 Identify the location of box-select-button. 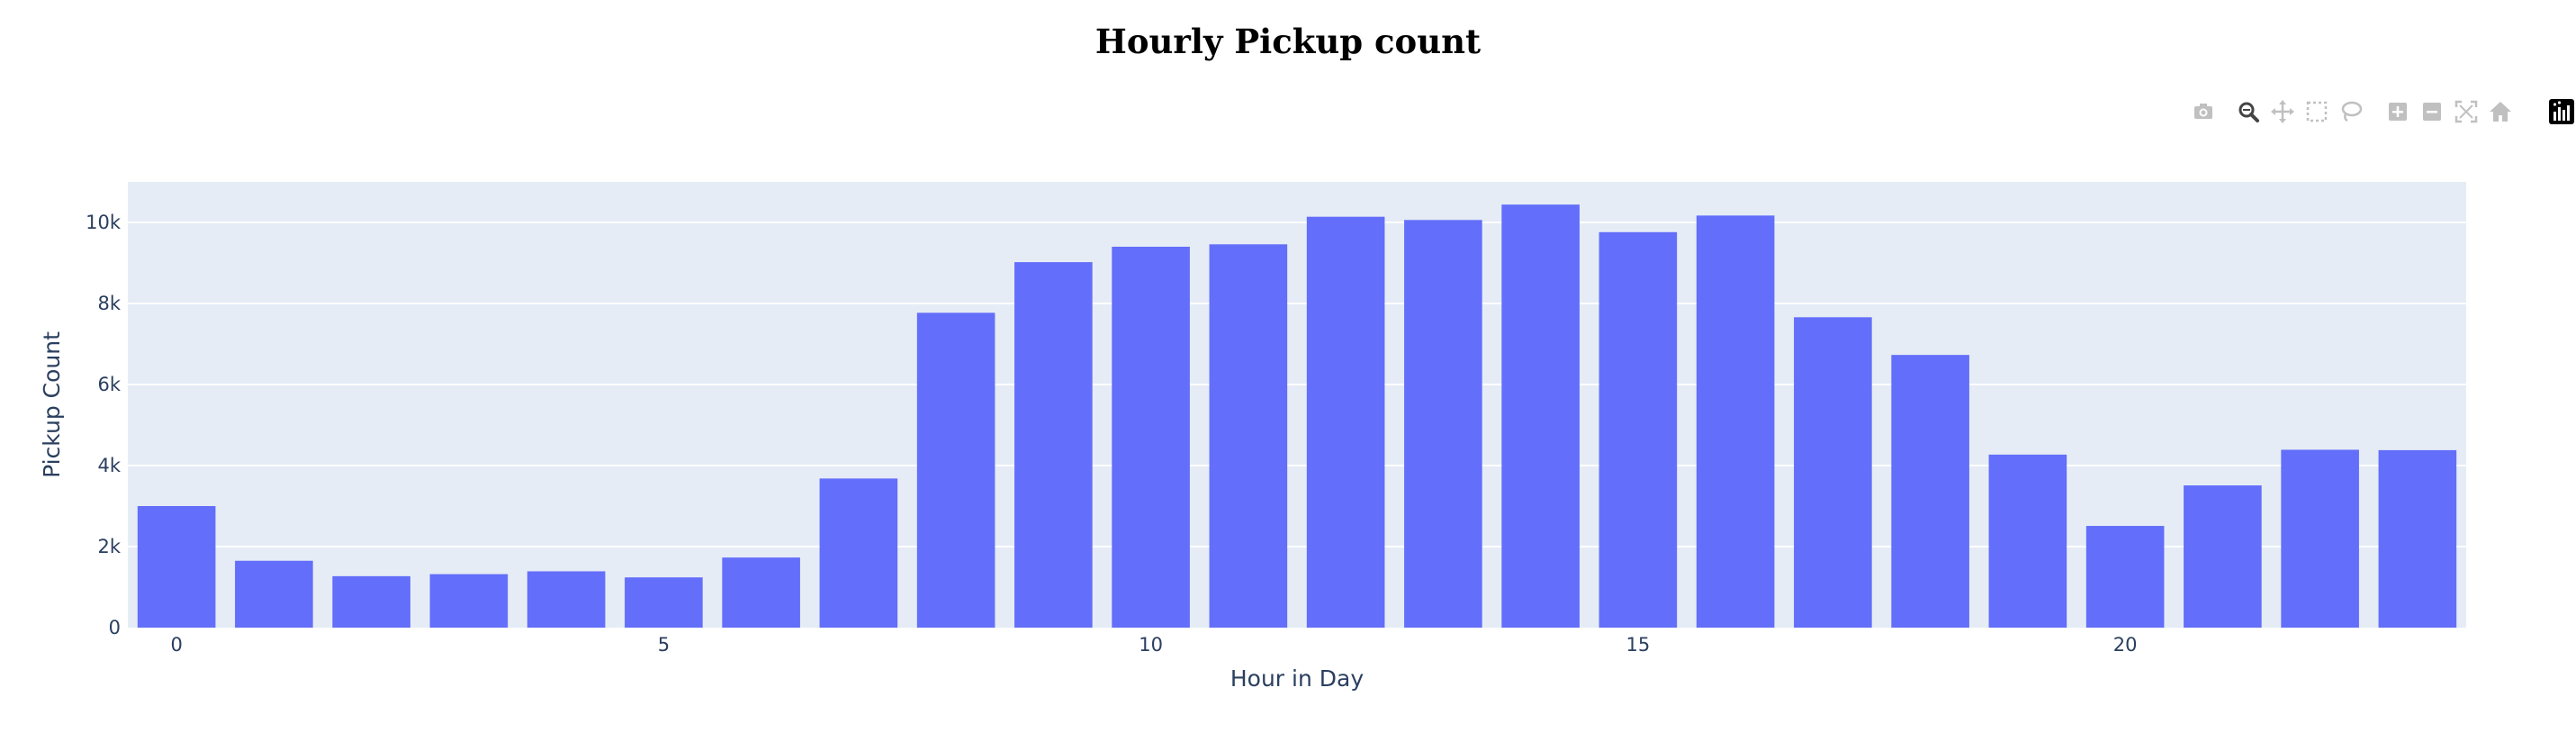
(2316, 111).